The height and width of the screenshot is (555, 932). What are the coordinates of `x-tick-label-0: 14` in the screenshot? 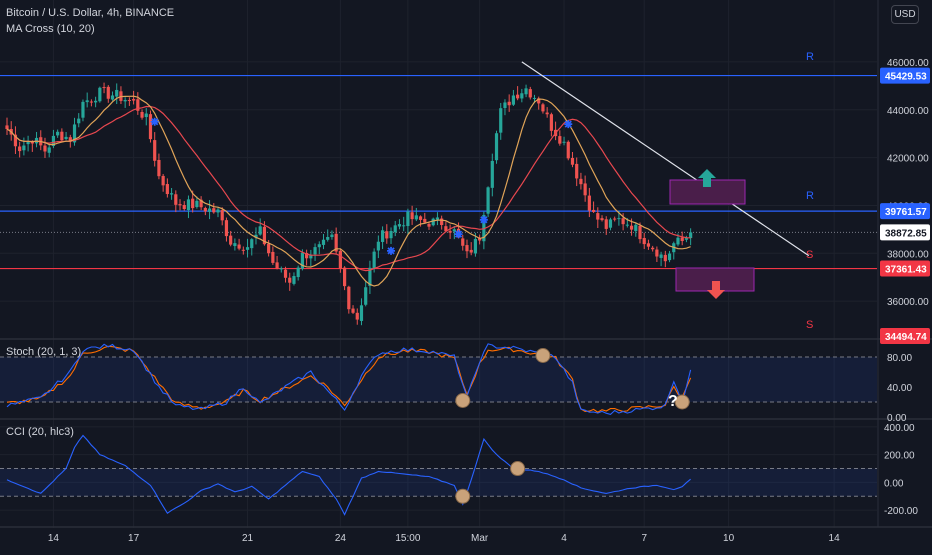 It's located at (54, 538).